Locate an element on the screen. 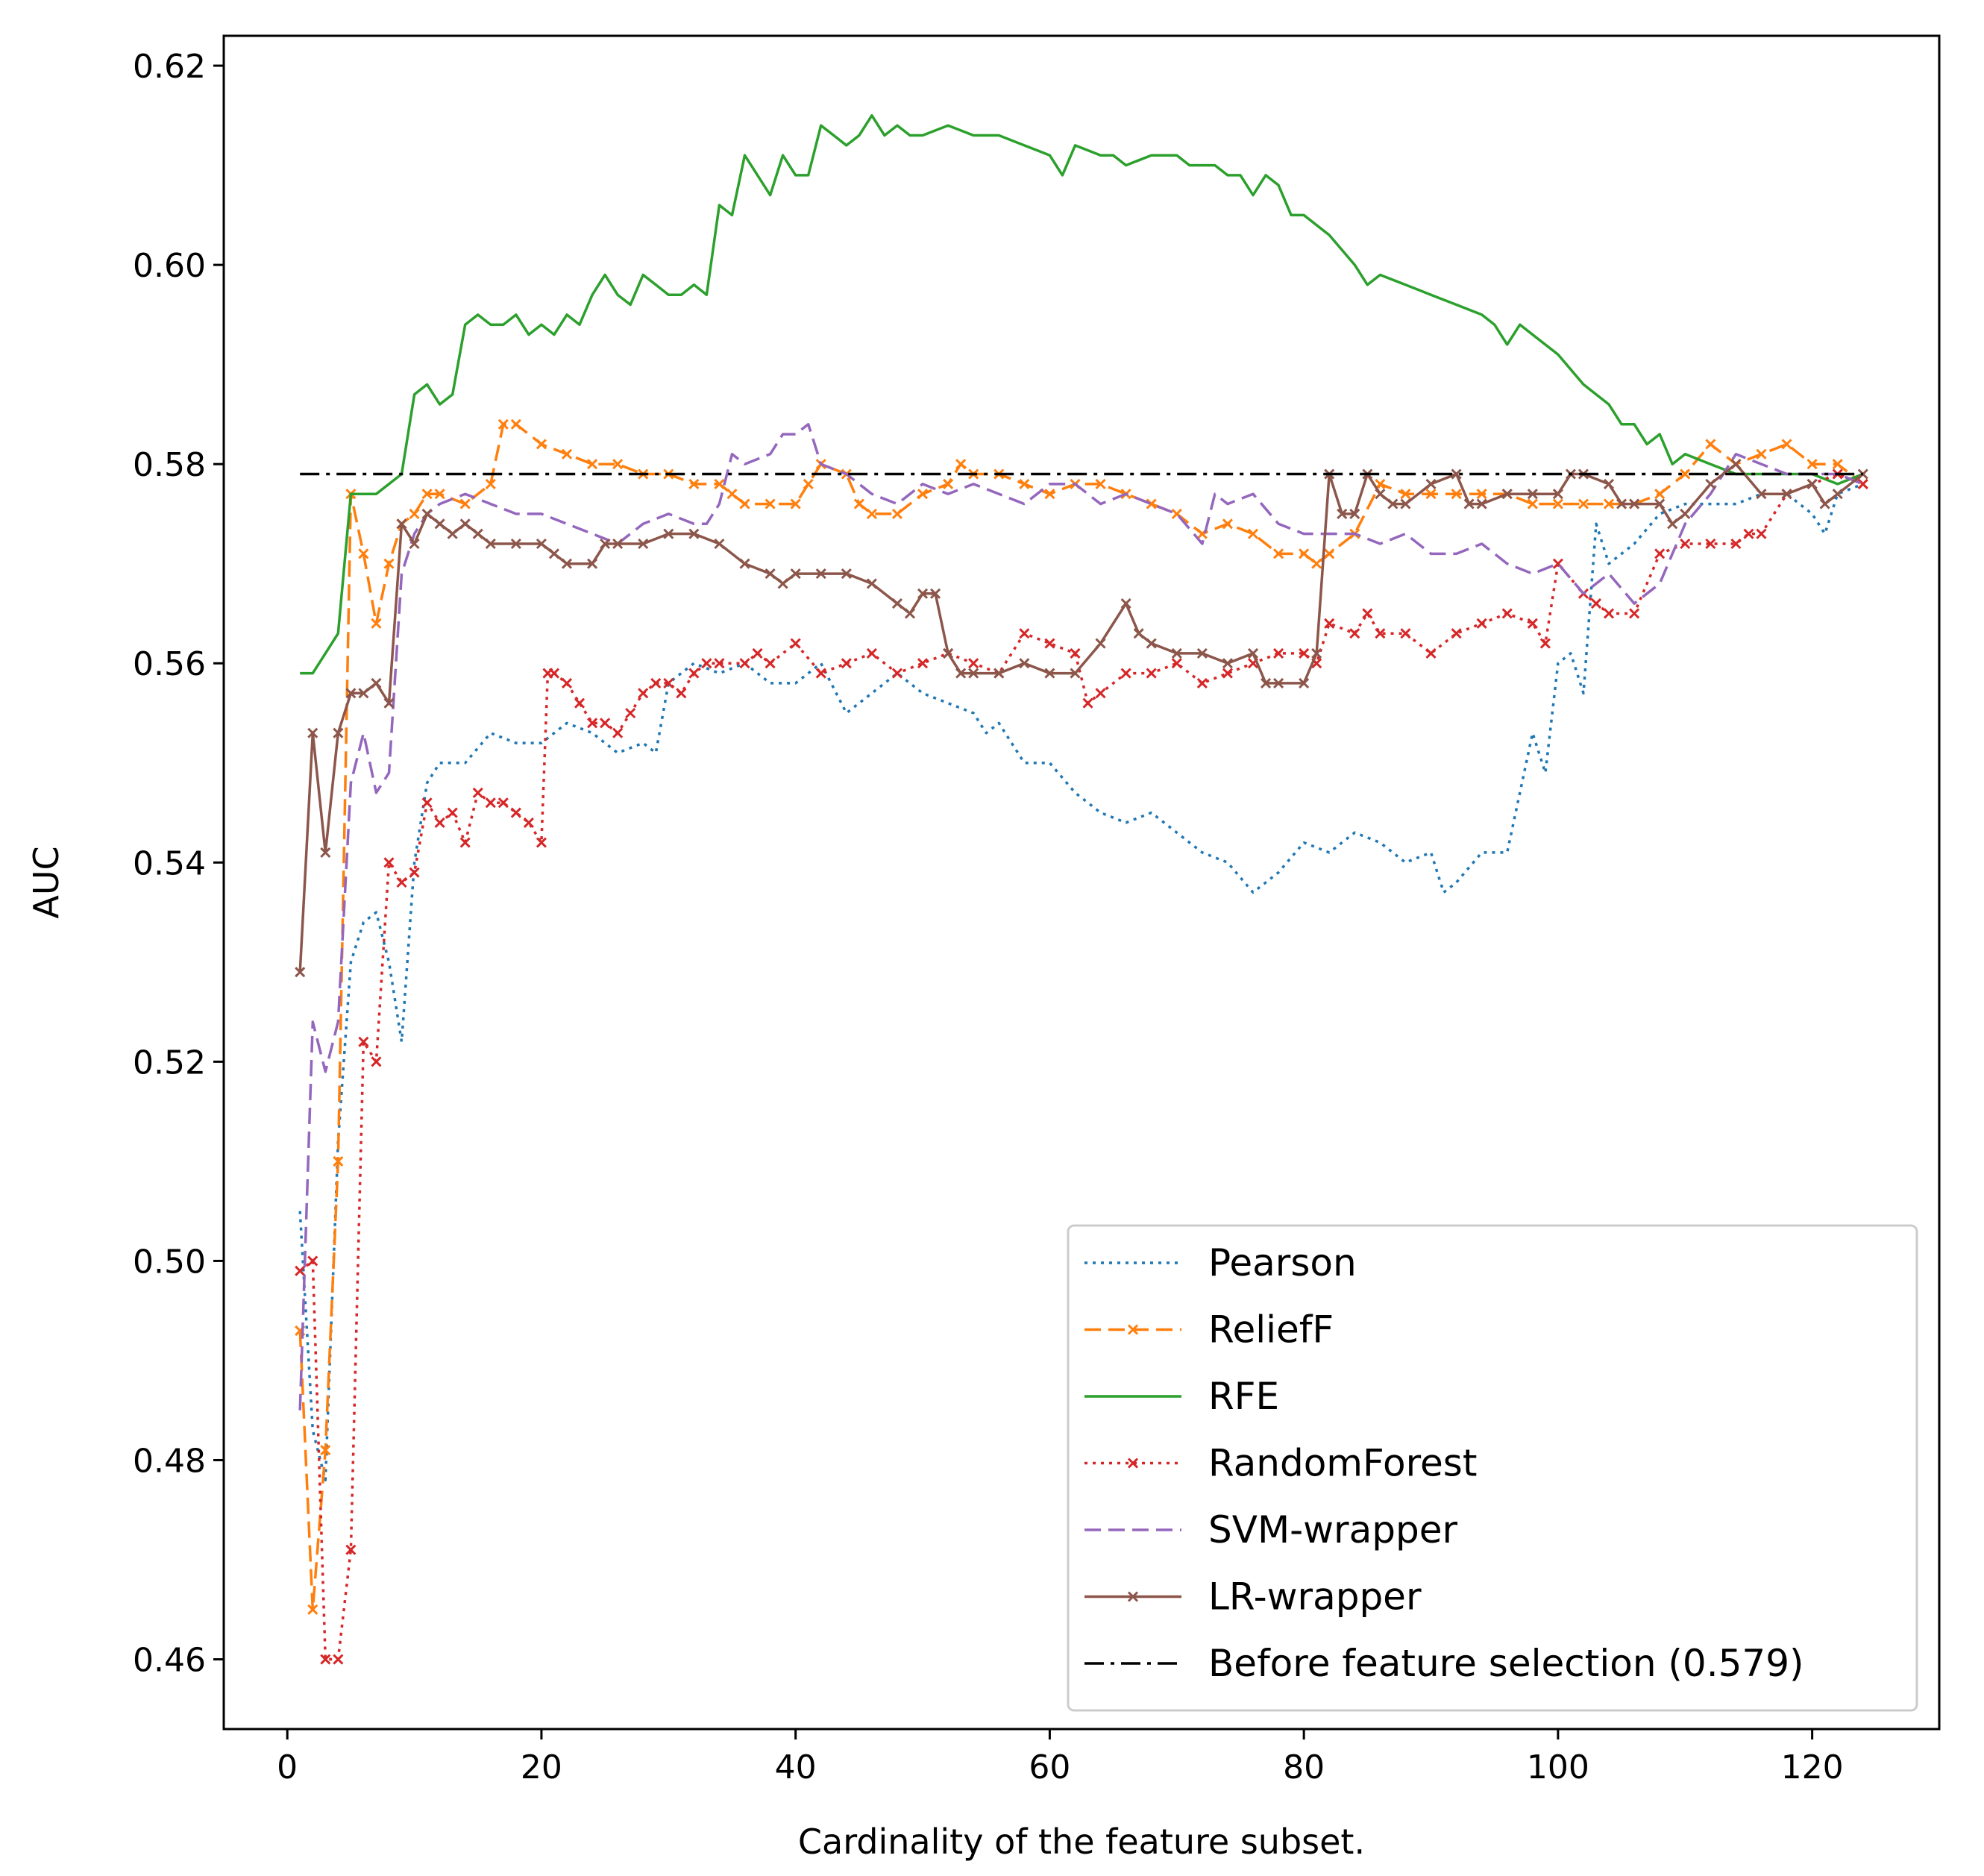 This screenshot has width=1984, height=1876. y-axis-title: AUC is located at coordinates (46, 882).